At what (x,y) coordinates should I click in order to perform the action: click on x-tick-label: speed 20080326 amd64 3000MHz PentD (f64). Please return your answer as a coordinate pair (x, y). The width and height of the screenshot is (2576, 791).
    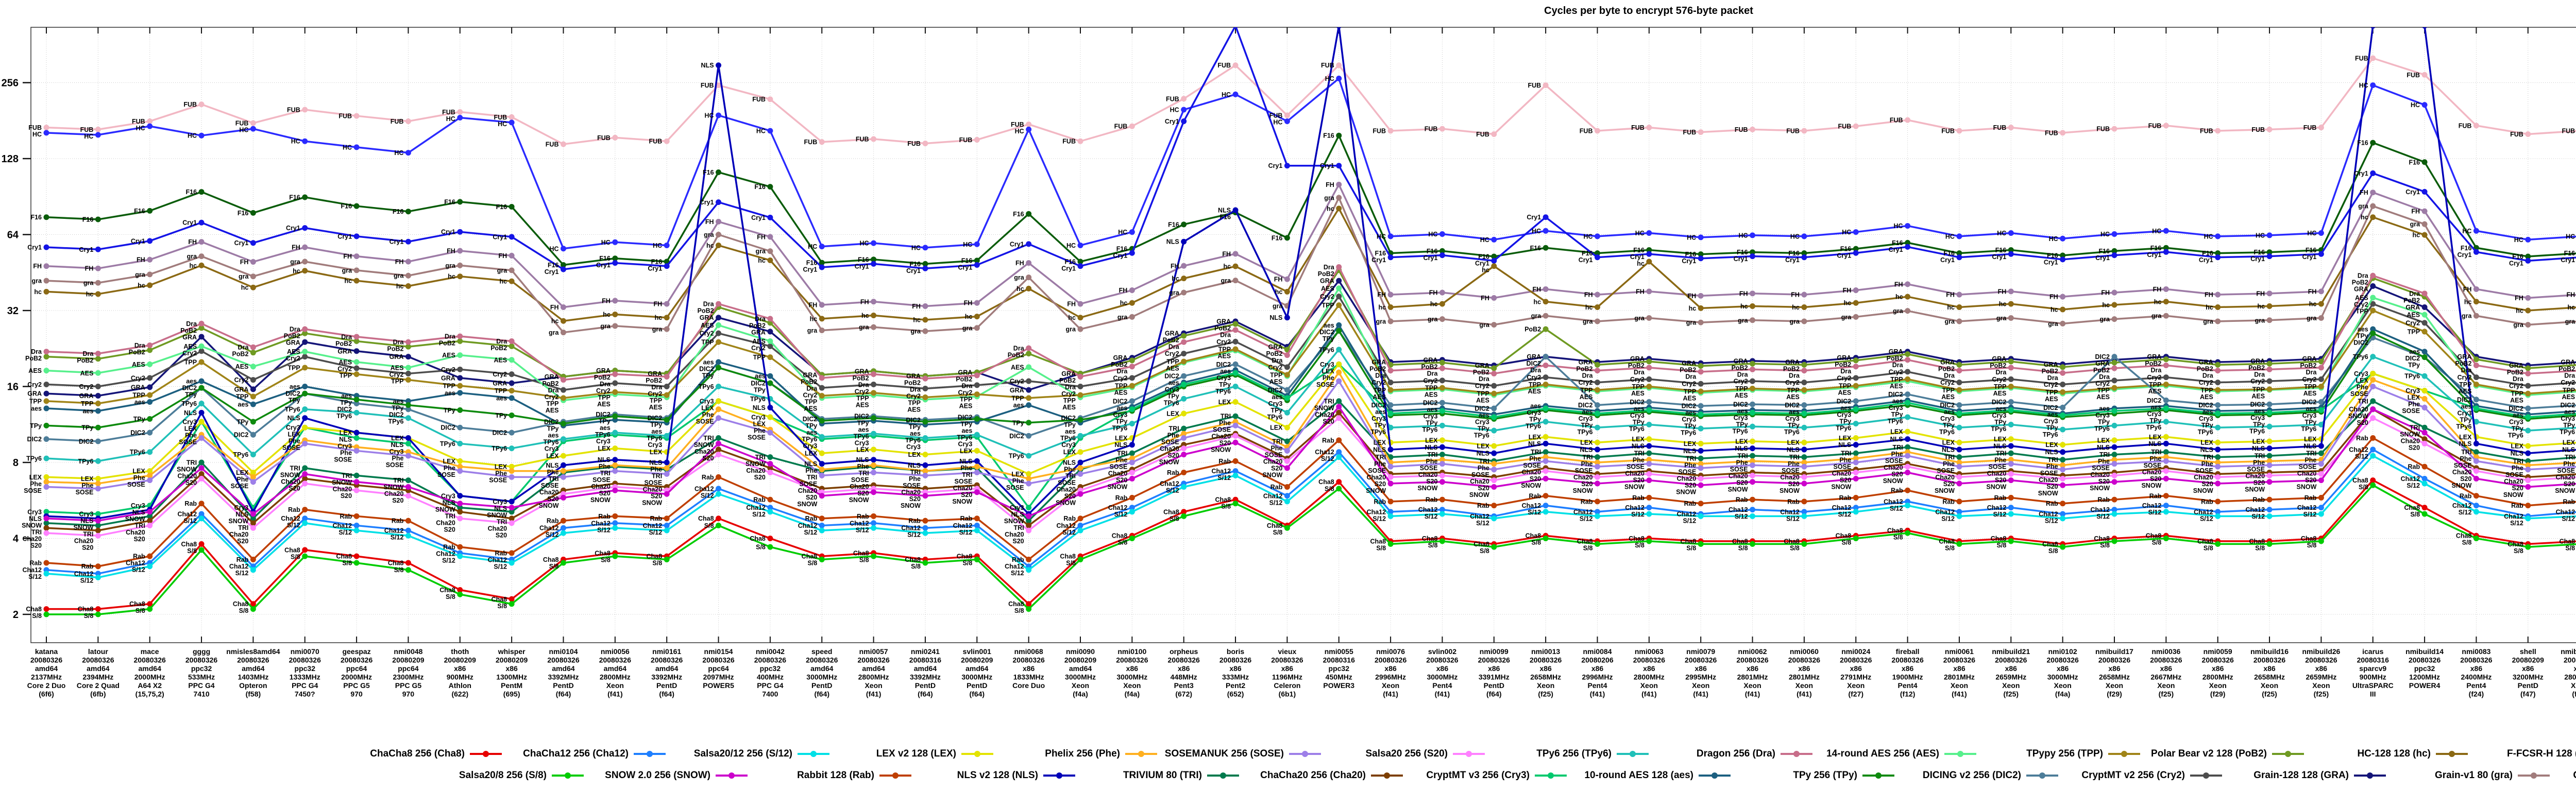
    Looking at the image, I should click on (822, 672).